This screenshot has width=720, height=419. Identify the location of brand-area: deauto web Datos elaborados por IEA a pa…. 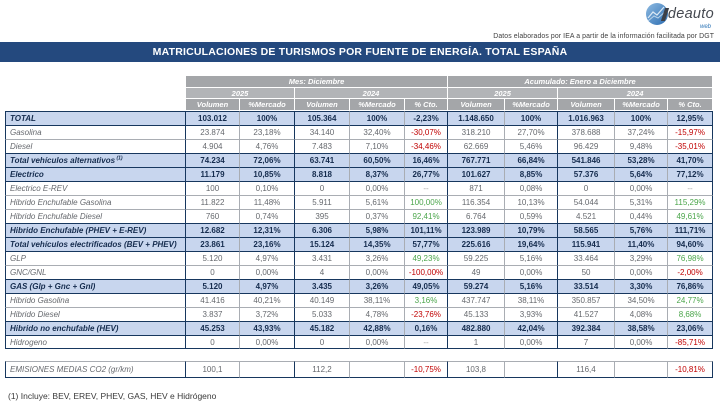
(603, 21).